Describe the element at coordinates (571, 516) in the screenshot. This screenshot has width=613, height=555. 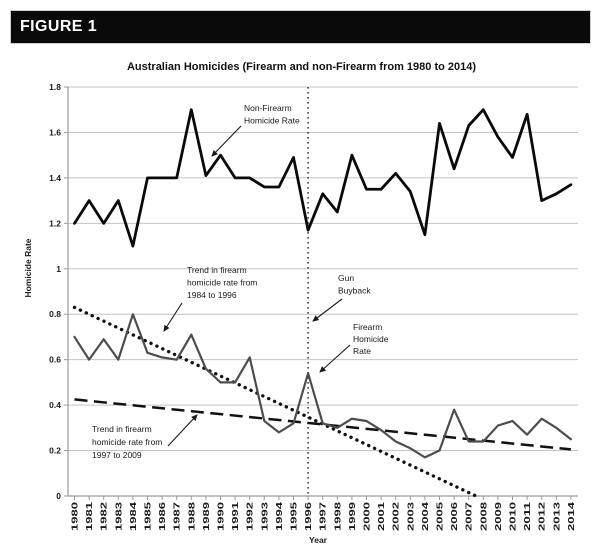
I see `x-tick-label: 2014` at that location.